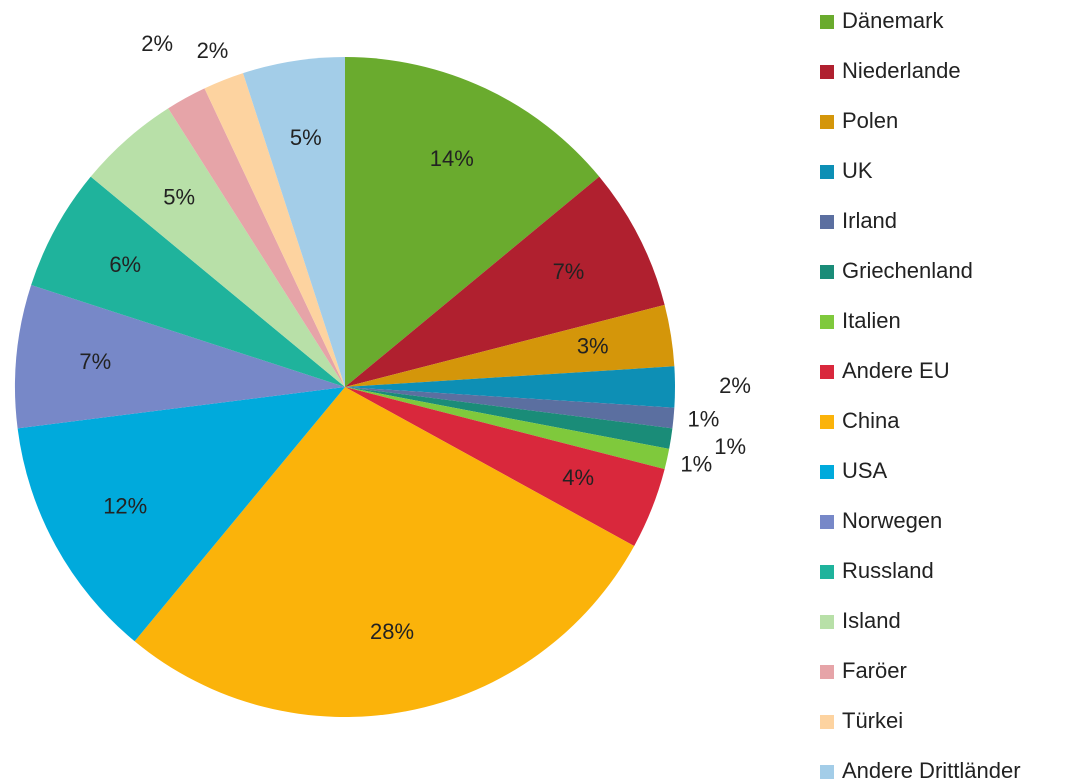 The width and height of the screenshot is (1076, 781). What do you see at coordinates (888, 570) in the screenshot?
I see `legend-label: Russland` at bounding box center [888, 570].